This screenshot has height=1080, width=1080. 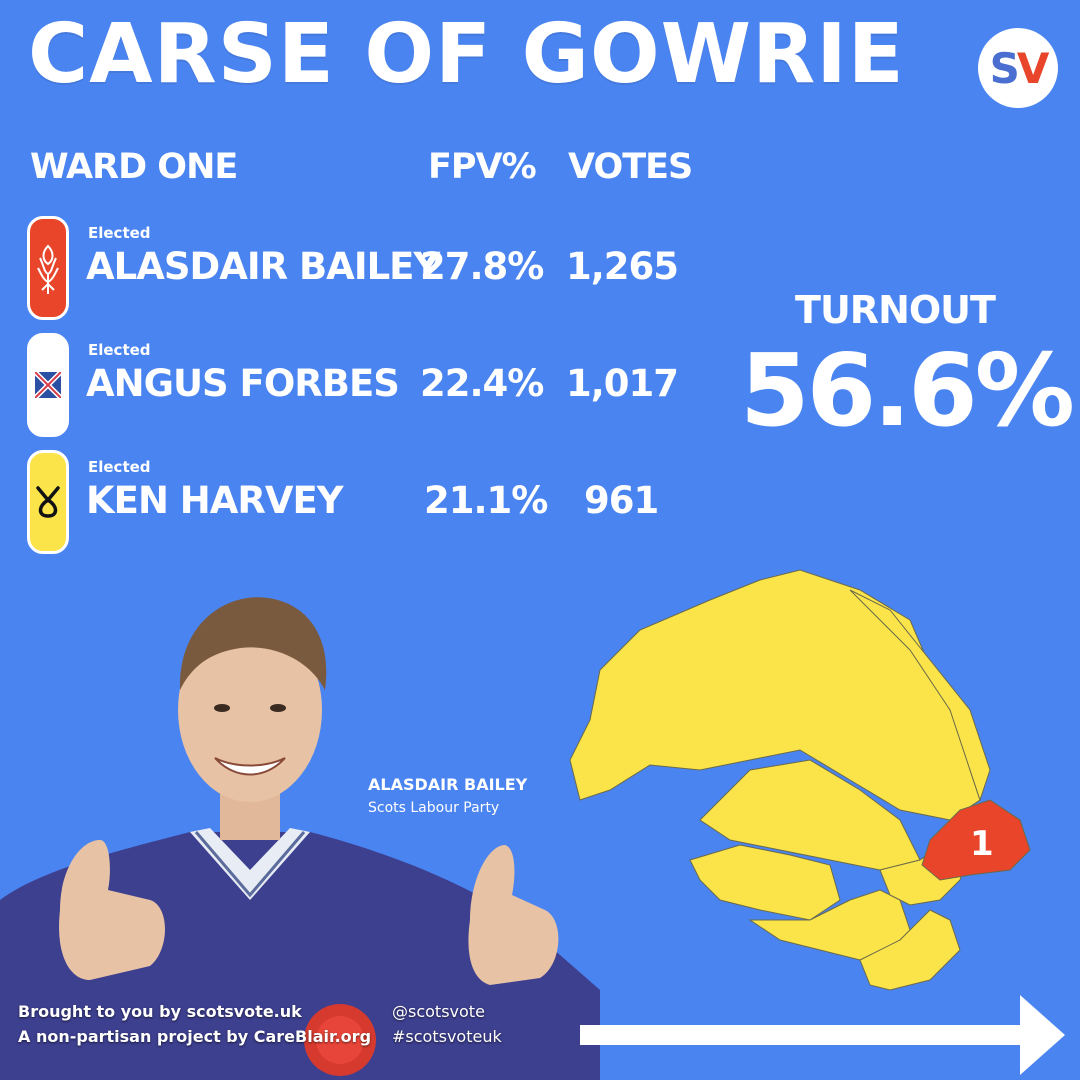 I want to click on footer-hashtag: #scotsvoteuk, so click(x=447, y=1036).